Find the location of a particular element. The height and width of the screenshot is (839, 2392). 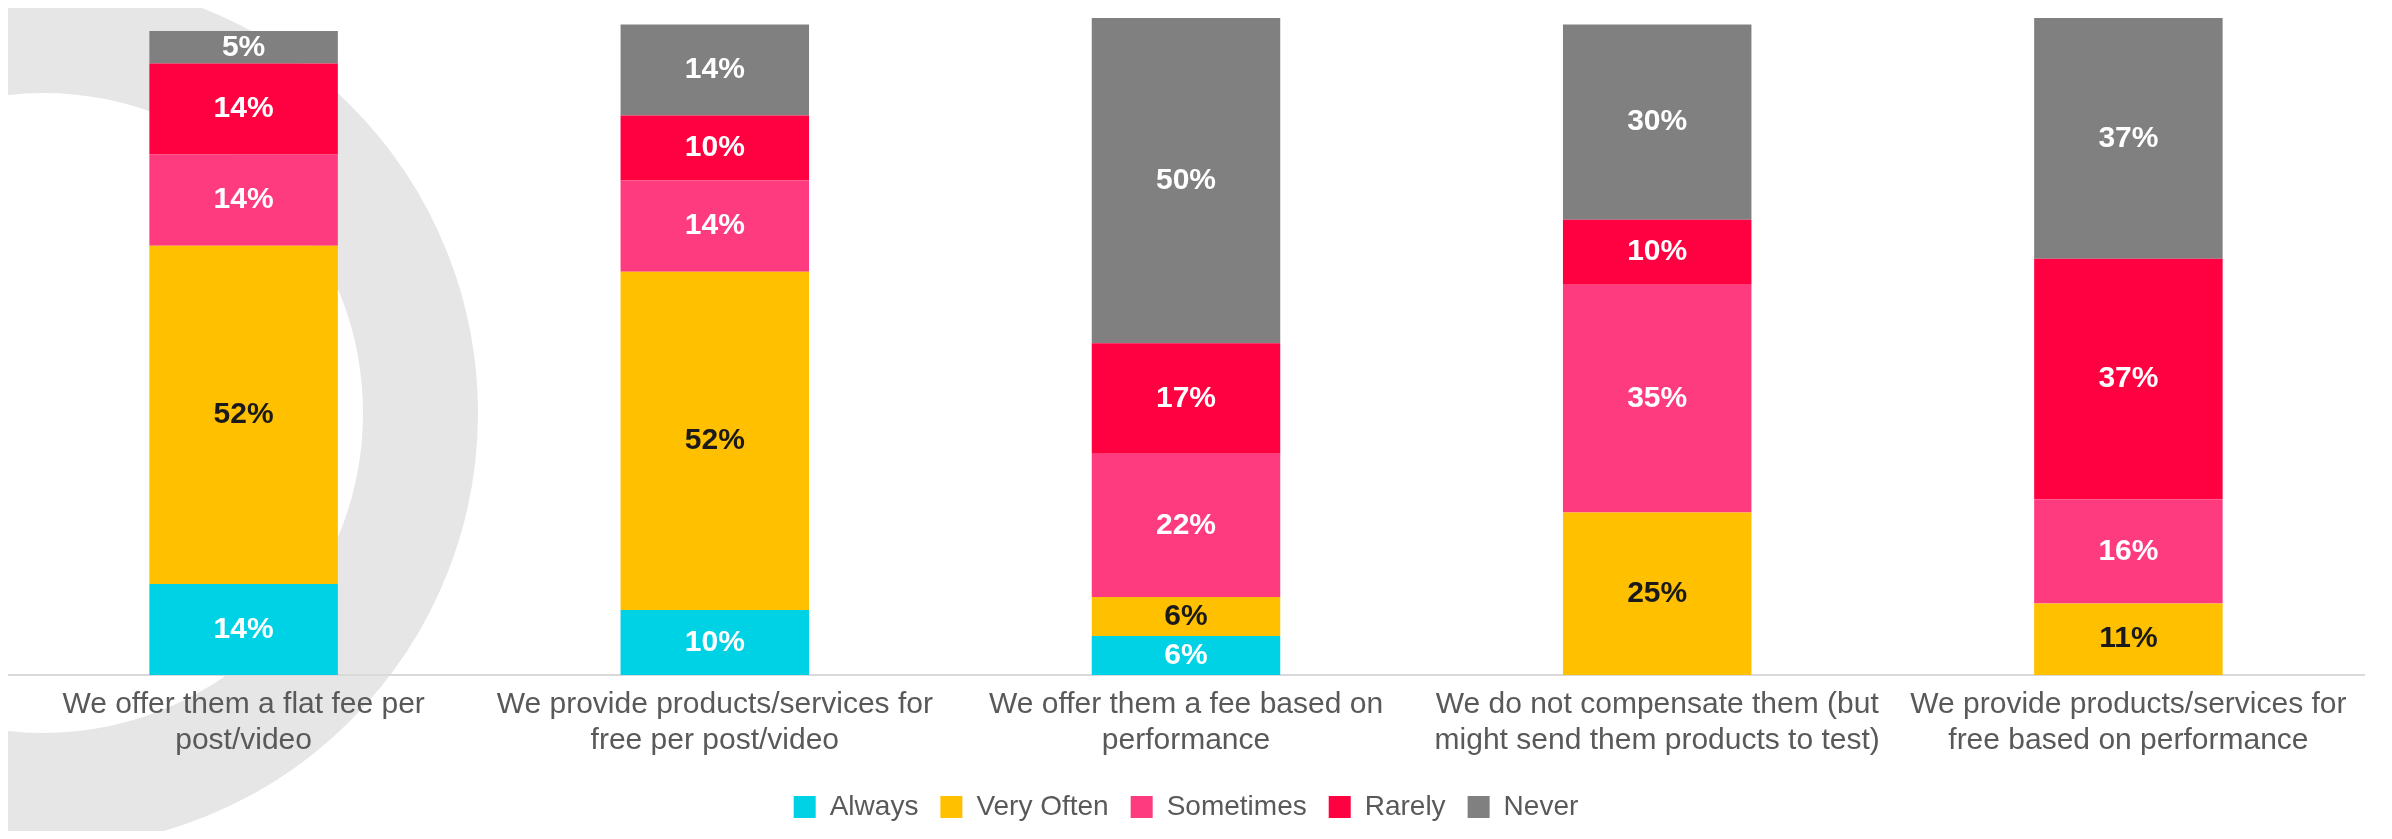

data-label: 35% is located at coordinates (1657, 396).